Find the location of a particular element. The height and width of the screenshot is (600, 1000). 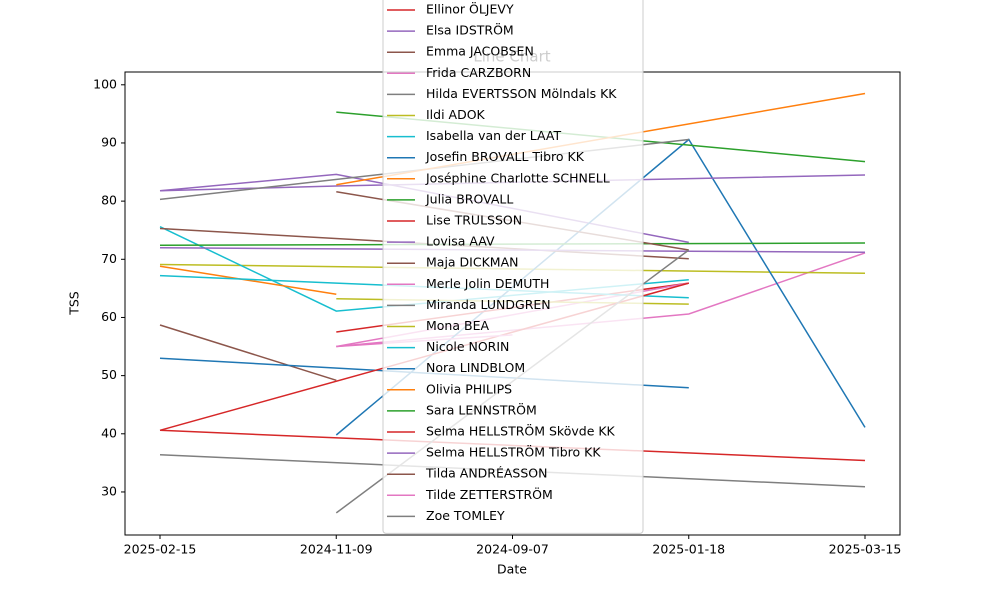

y-tick-label: 80 is located at coordinates (109, 200).